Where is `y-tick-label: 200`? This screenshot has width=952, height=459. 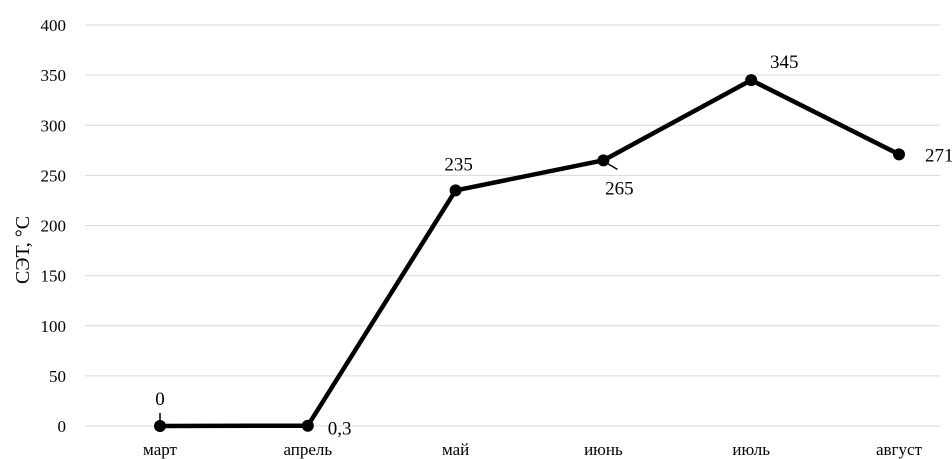 y-tick-label: 200 is located at coordinates (54, 226).